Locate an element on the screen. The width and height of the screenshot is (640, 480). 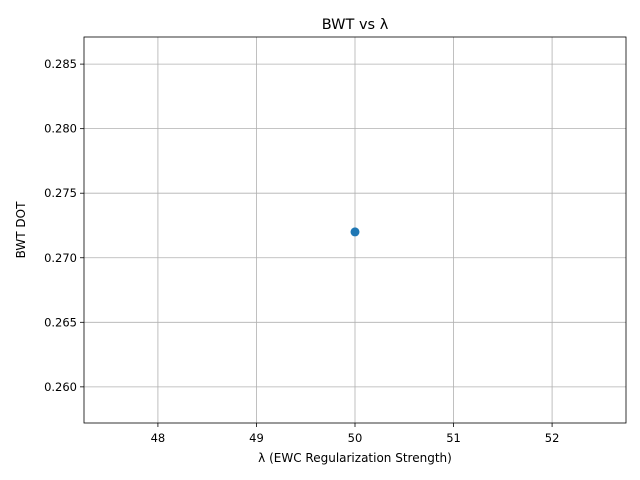
y-tick-label: 0.260 is located at coordinates (60, 387).